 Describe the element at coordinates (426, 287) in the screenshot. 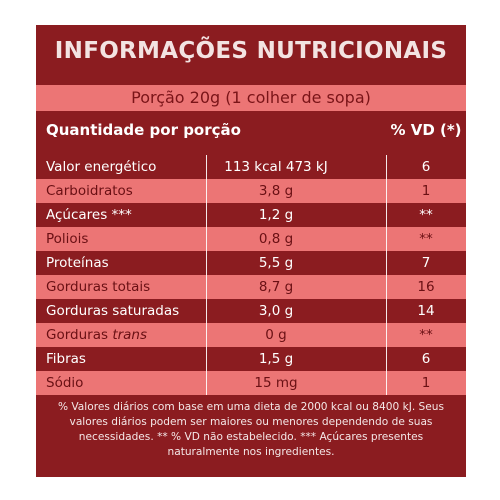

I see `nutrient-vd: 16` at that location.